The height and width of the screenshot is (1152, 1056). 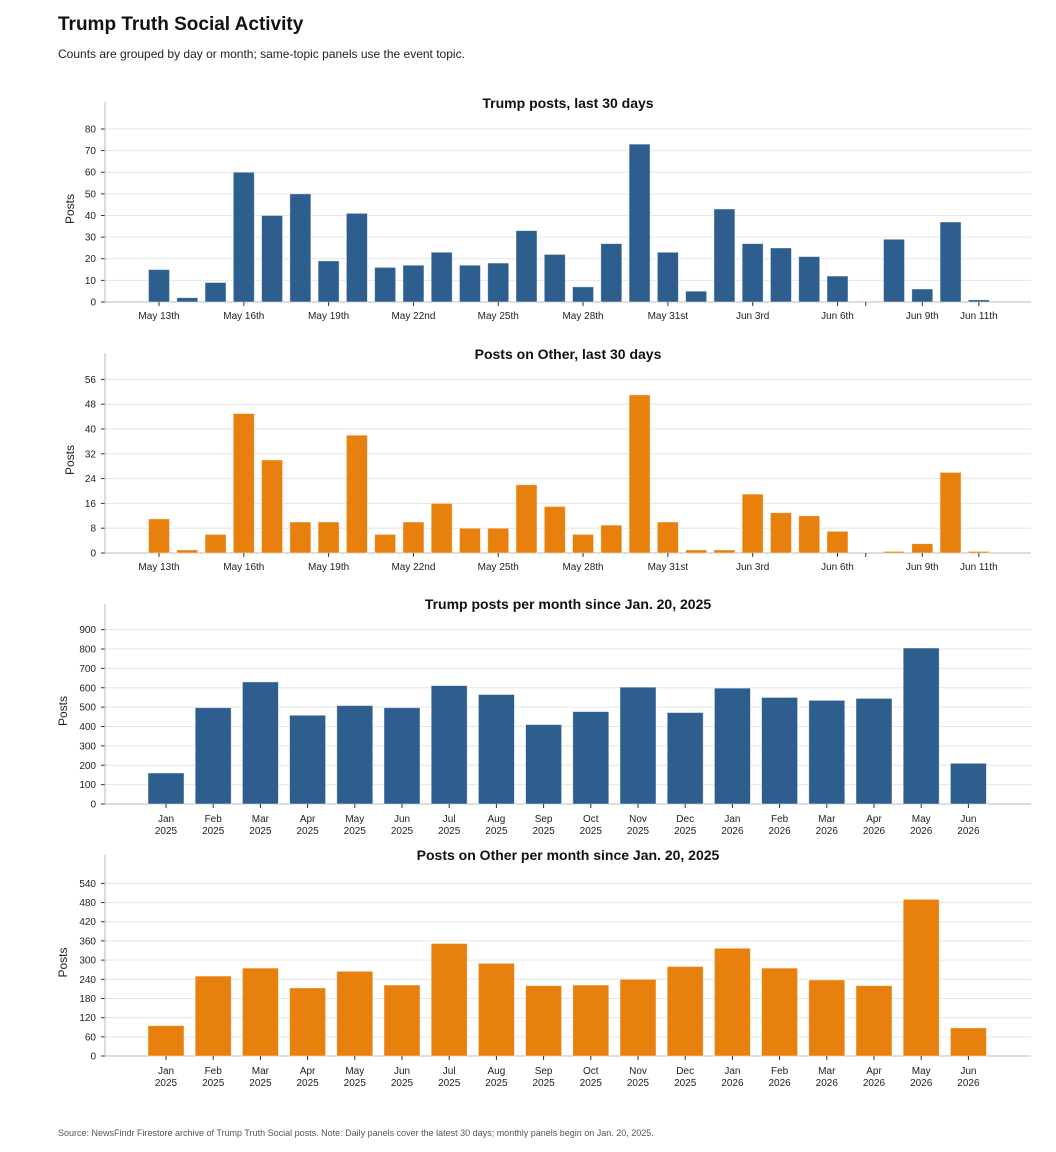 What do you see at coordinates (355, 1077) in the screenshot?
I see `x-tick-label: May 2025` at bounding box center [355, 1077].